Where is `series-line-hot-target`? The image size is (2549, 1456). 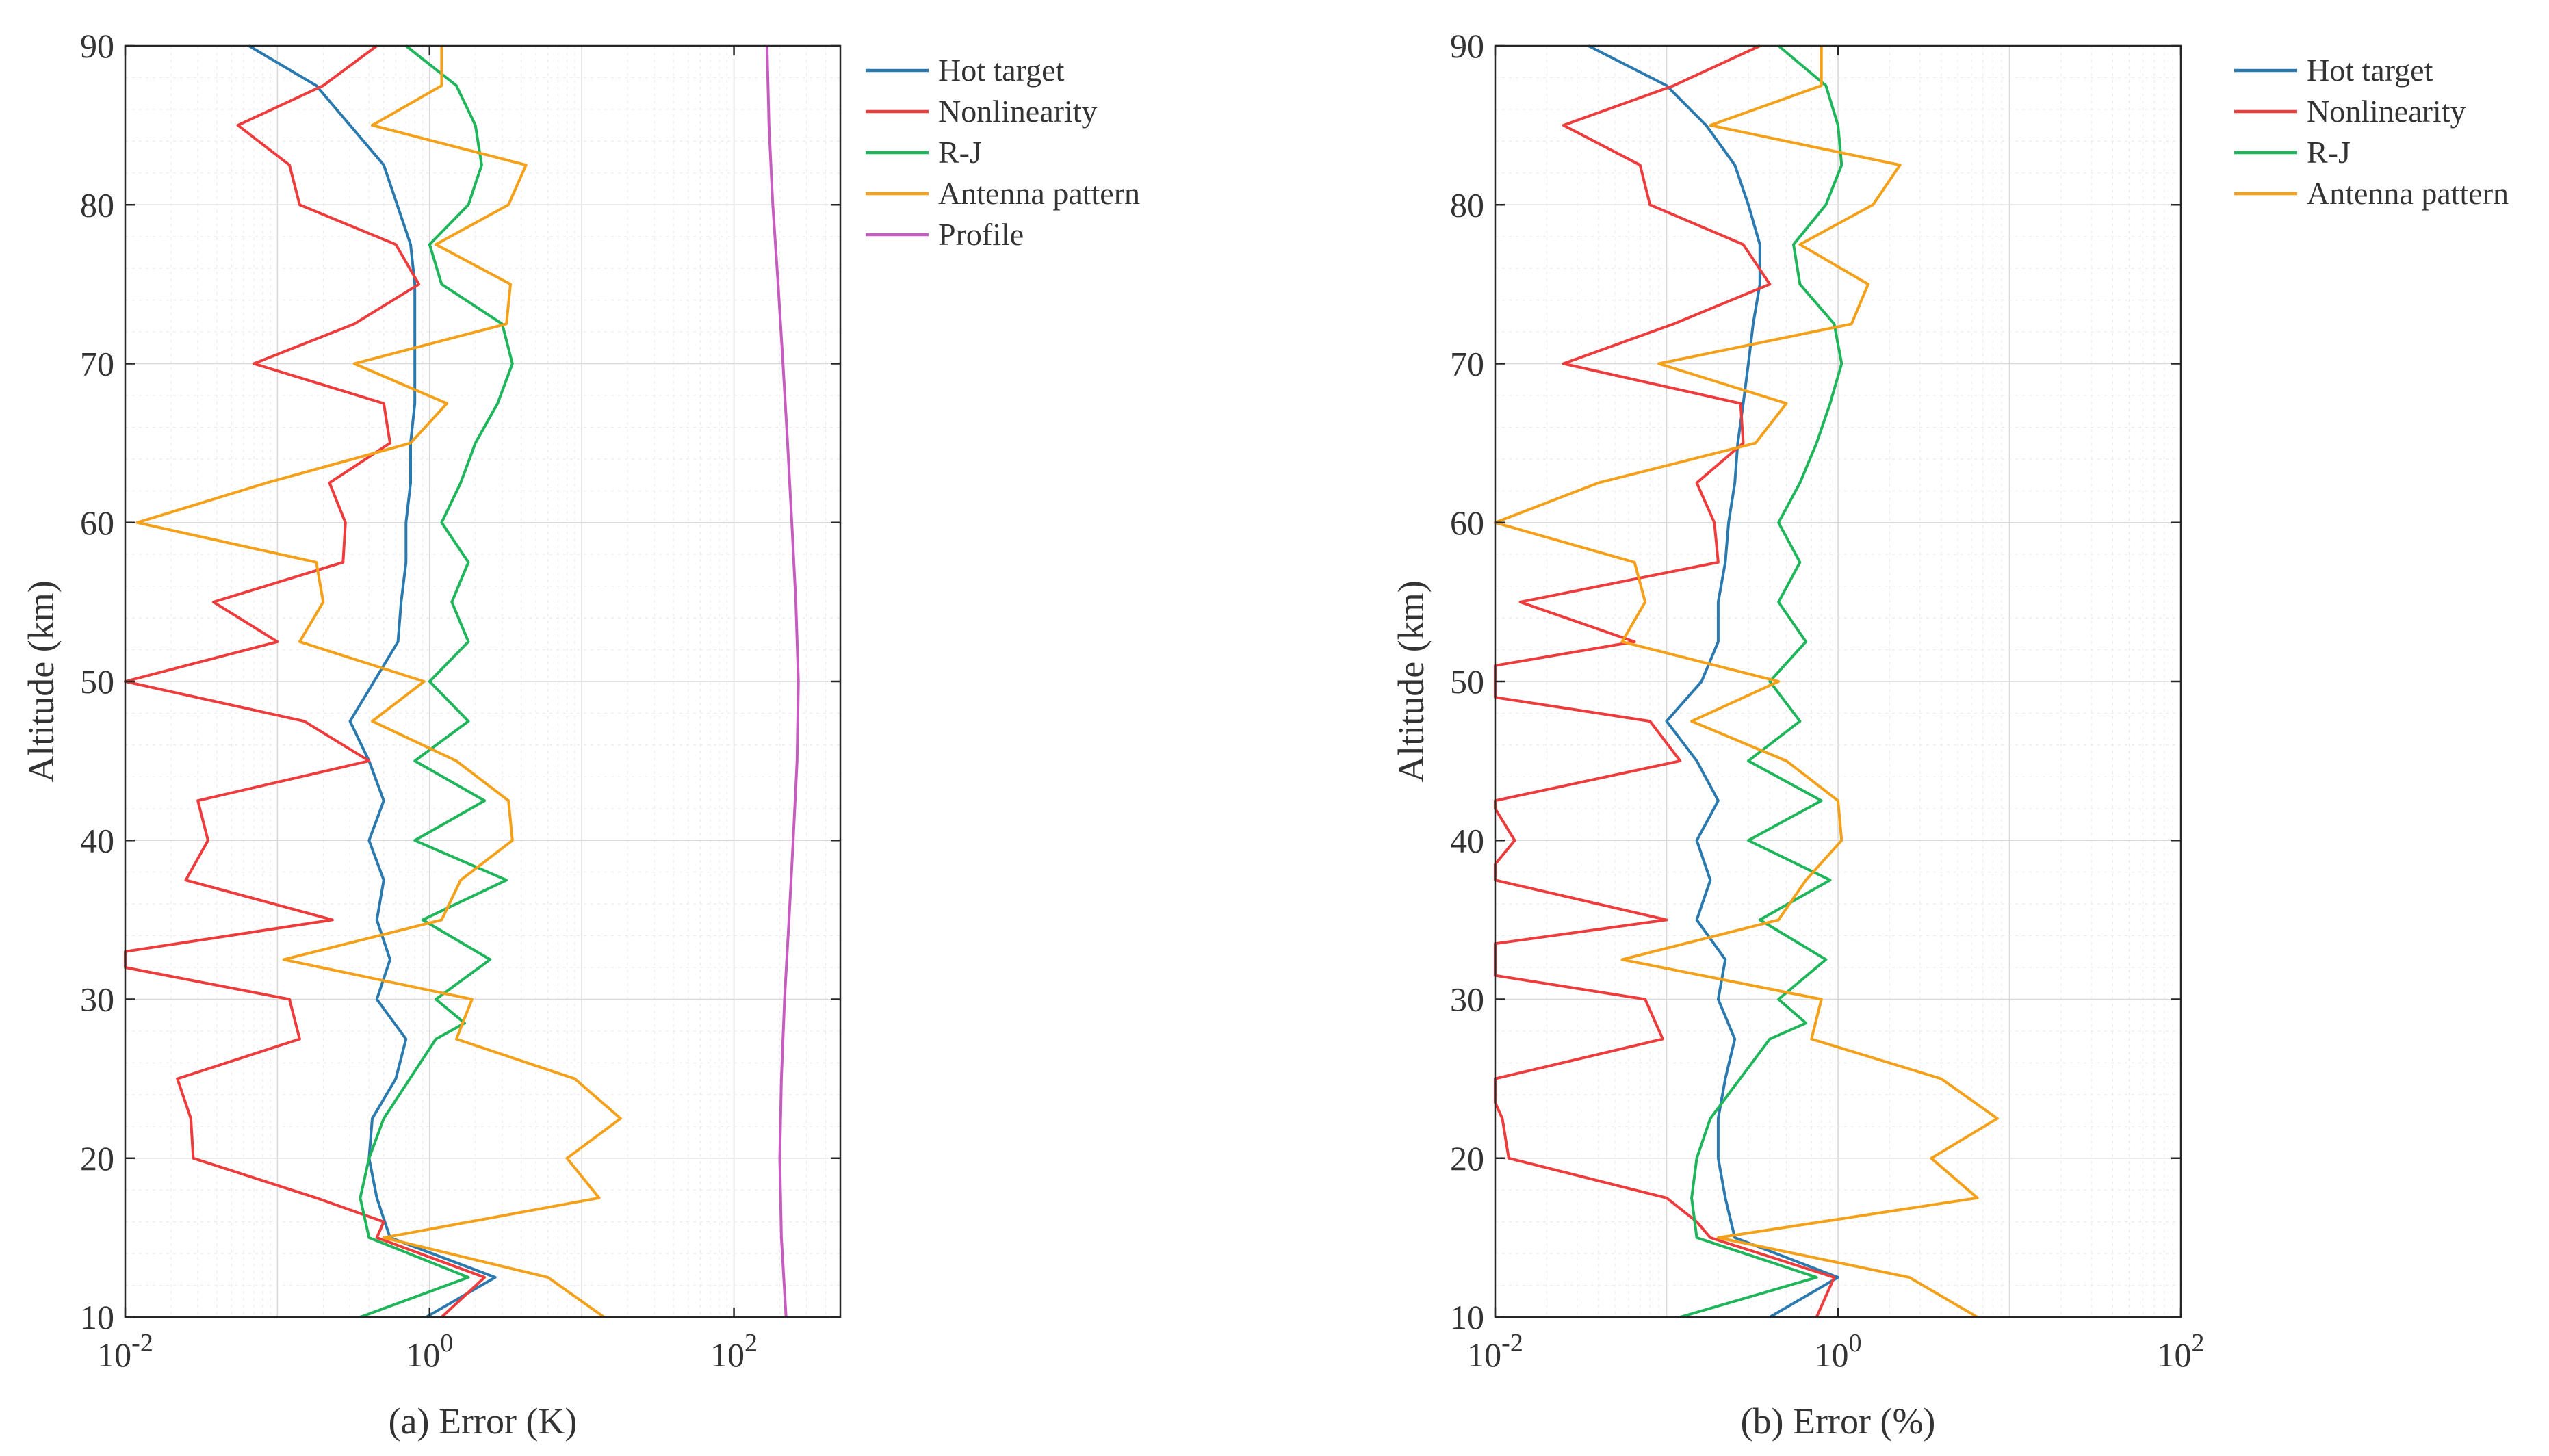
series-line-hot-target is located at coordinates (372, 681).